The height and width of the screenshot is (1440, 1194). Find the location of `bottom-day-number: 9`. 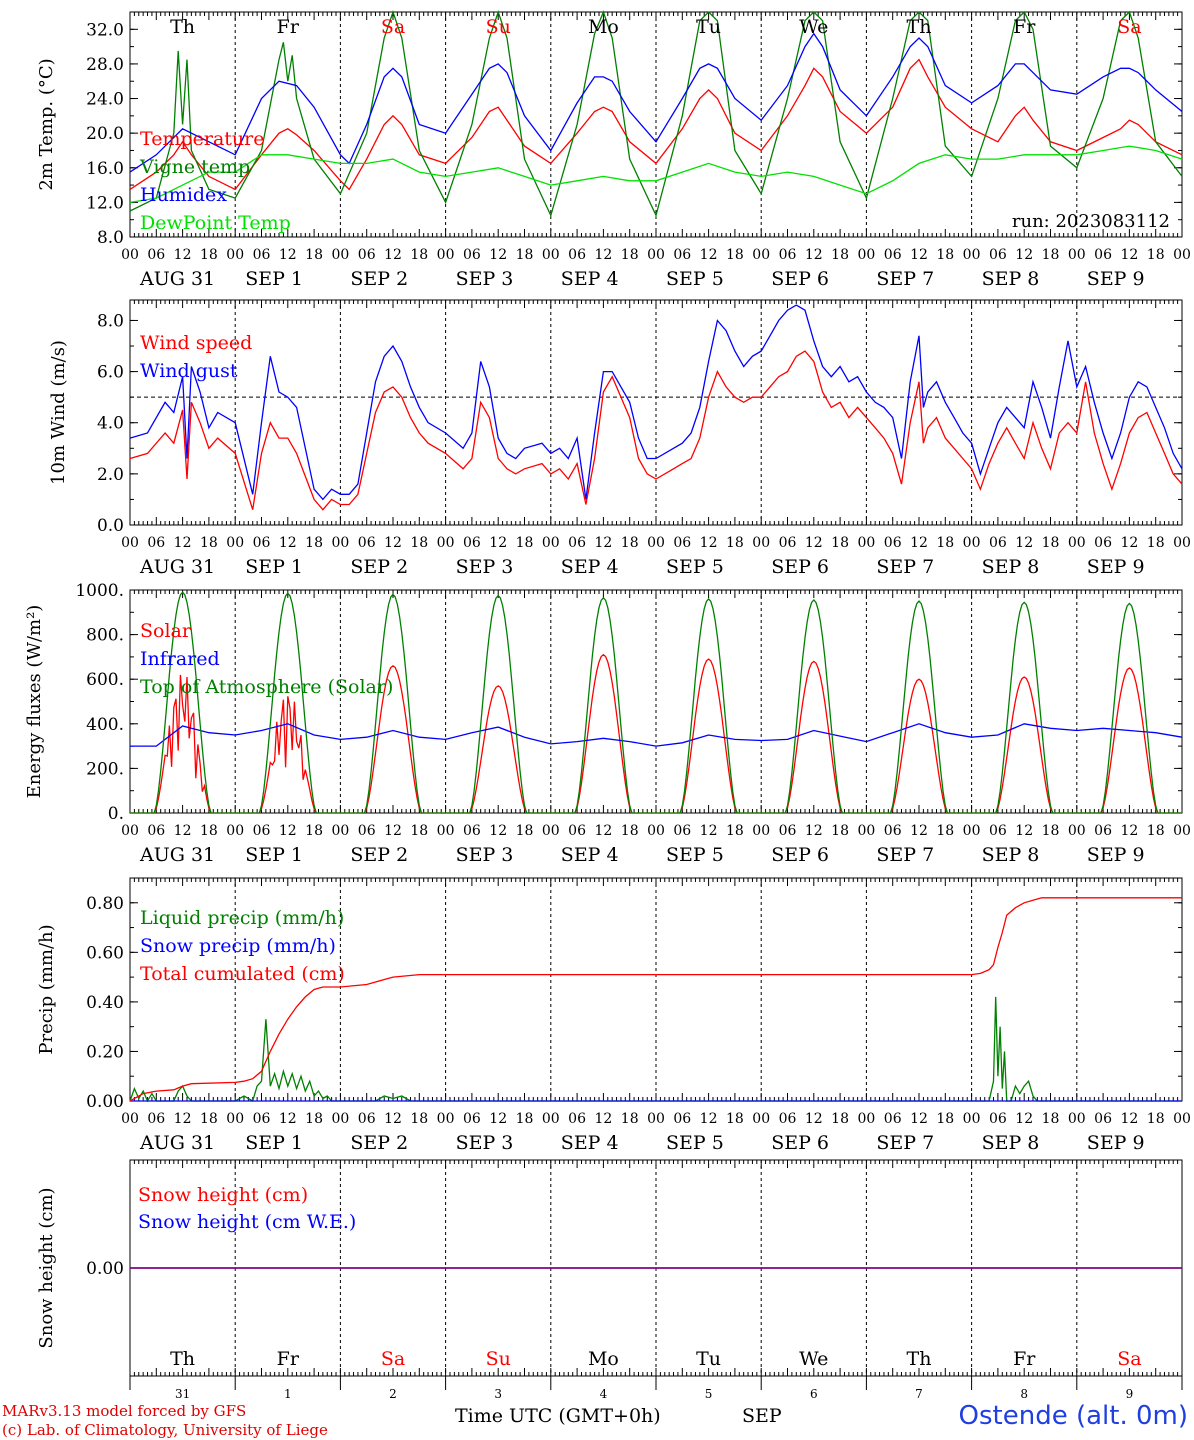

bottom-day-number: 9 is located at coordinates (1130, 1394).